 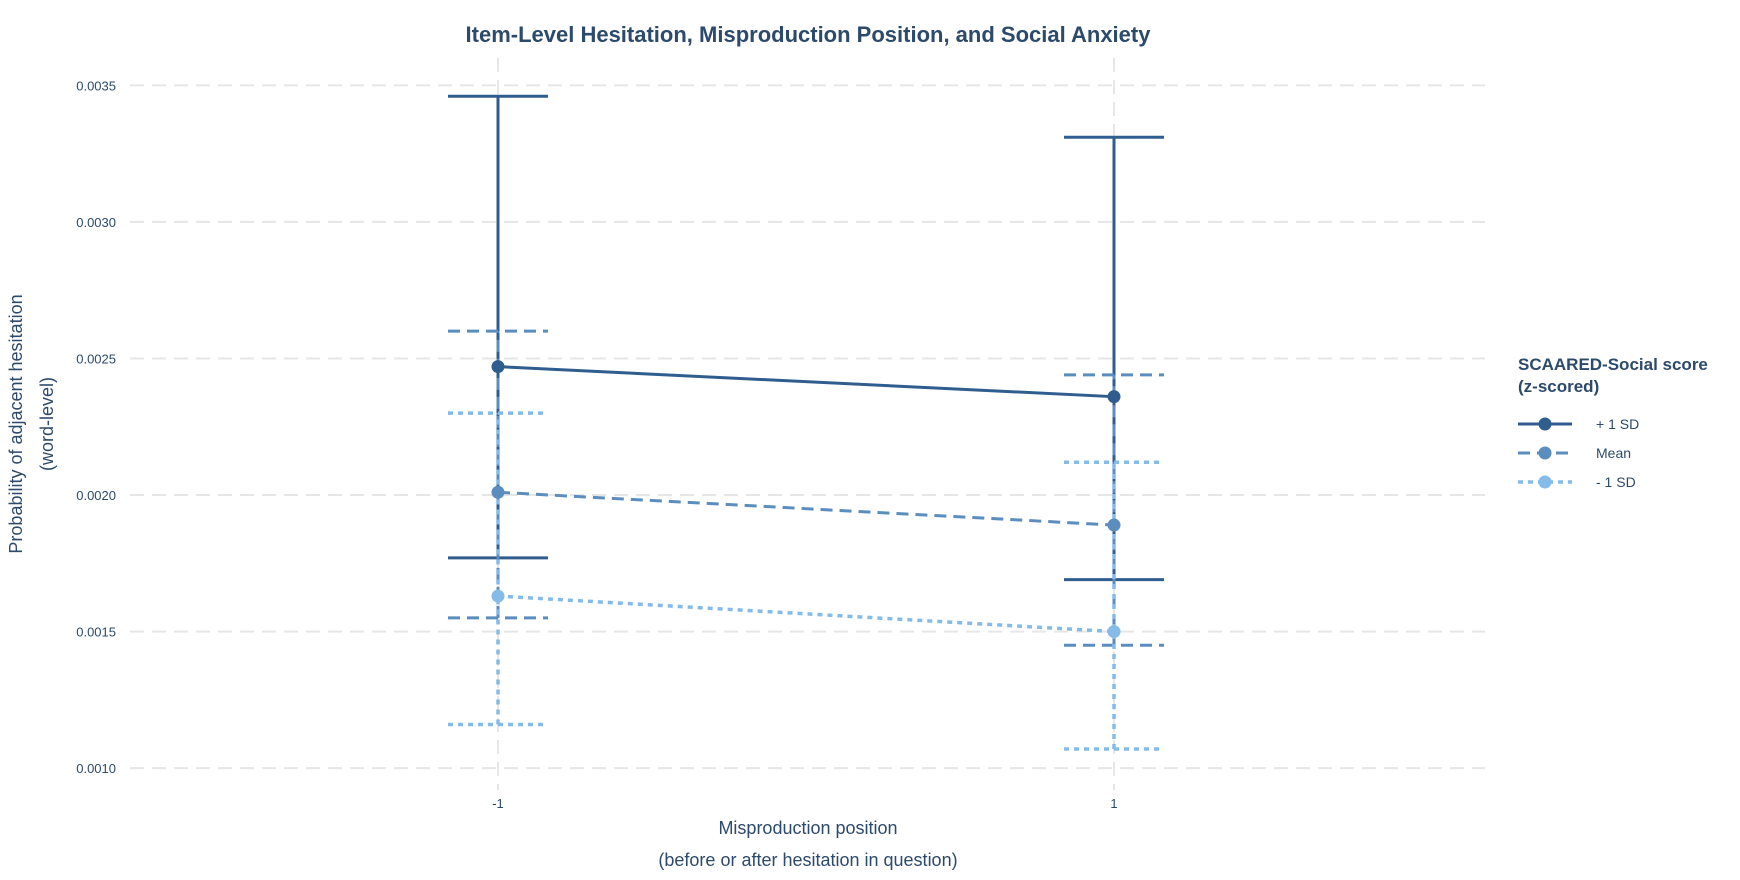 I want to click on x-axis-subtitle: (before or after hesitation in question), so click(x=807, y=860).